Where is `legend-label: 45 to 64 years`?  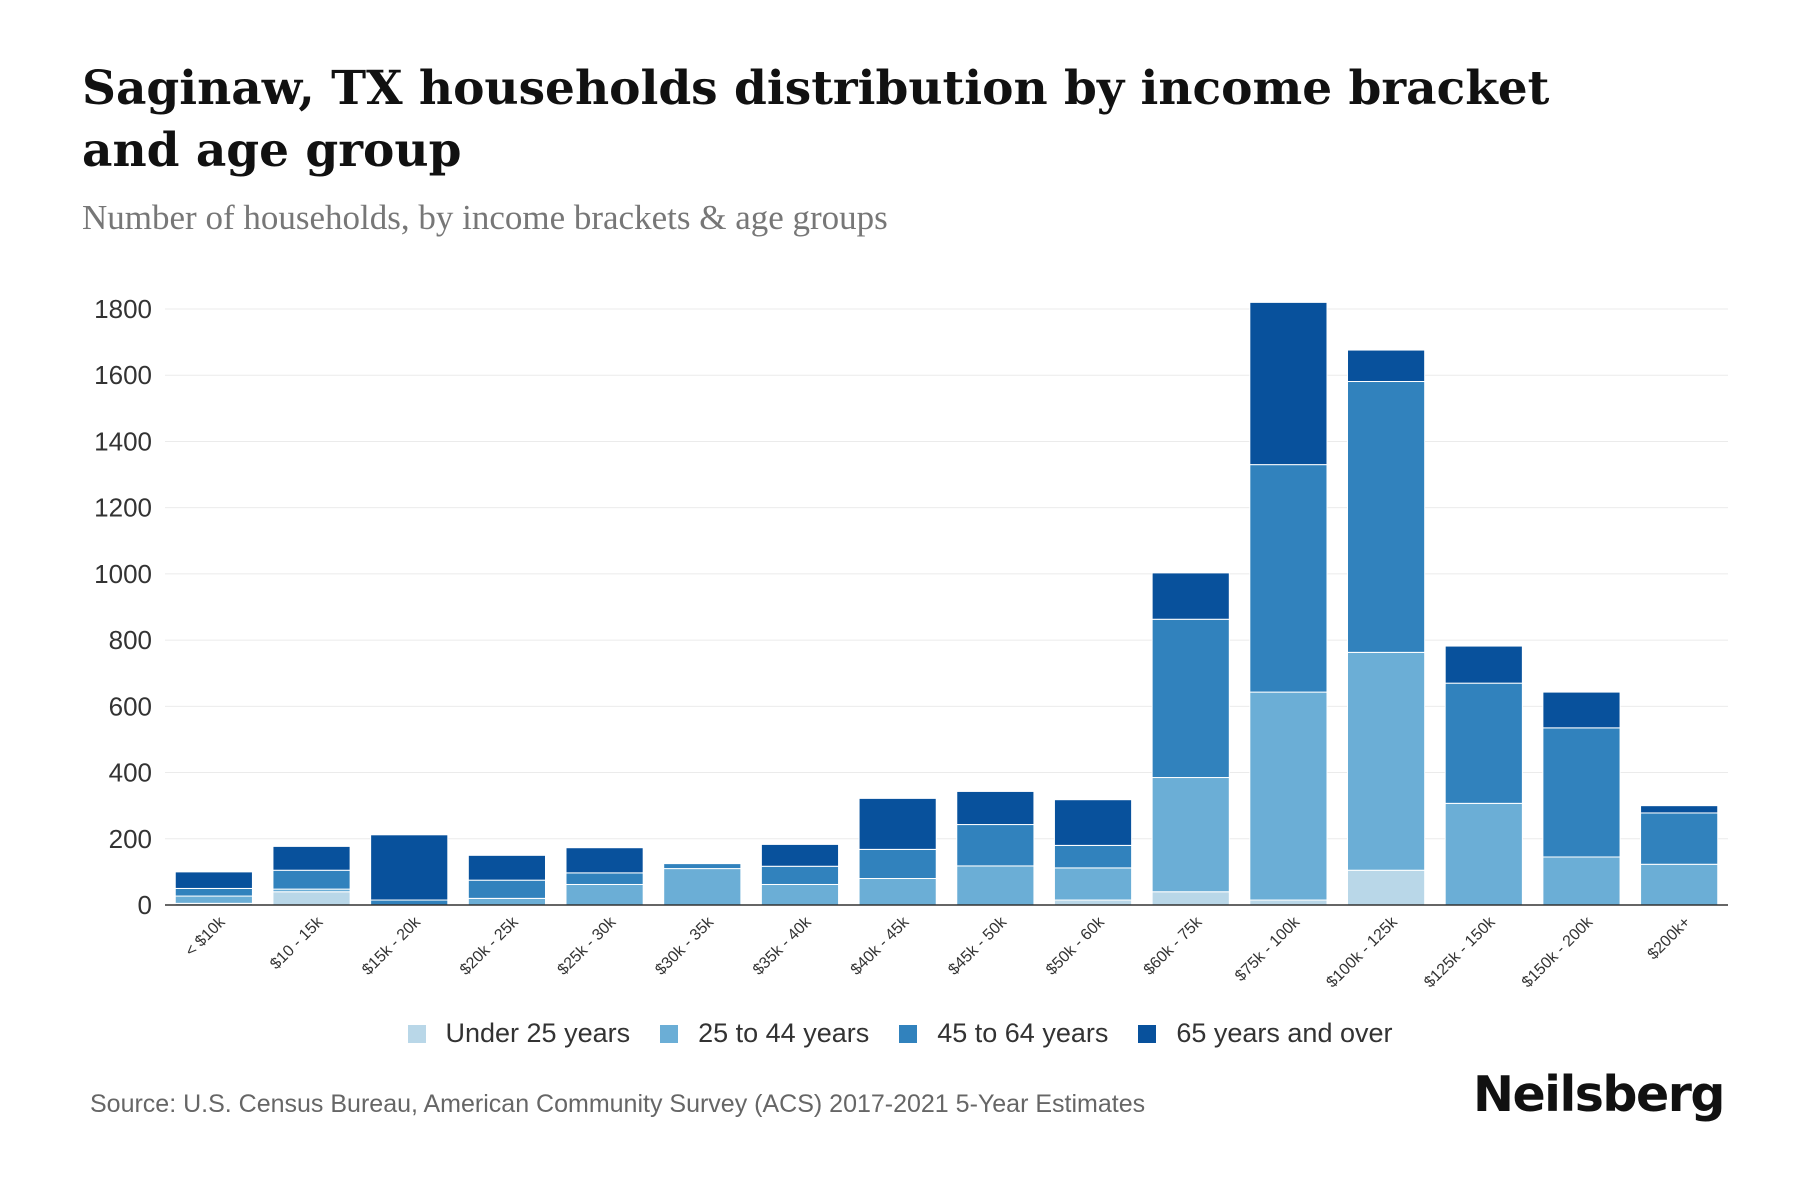
legend-label: 45 to 64 years is located at coordinates (1023, 1033).